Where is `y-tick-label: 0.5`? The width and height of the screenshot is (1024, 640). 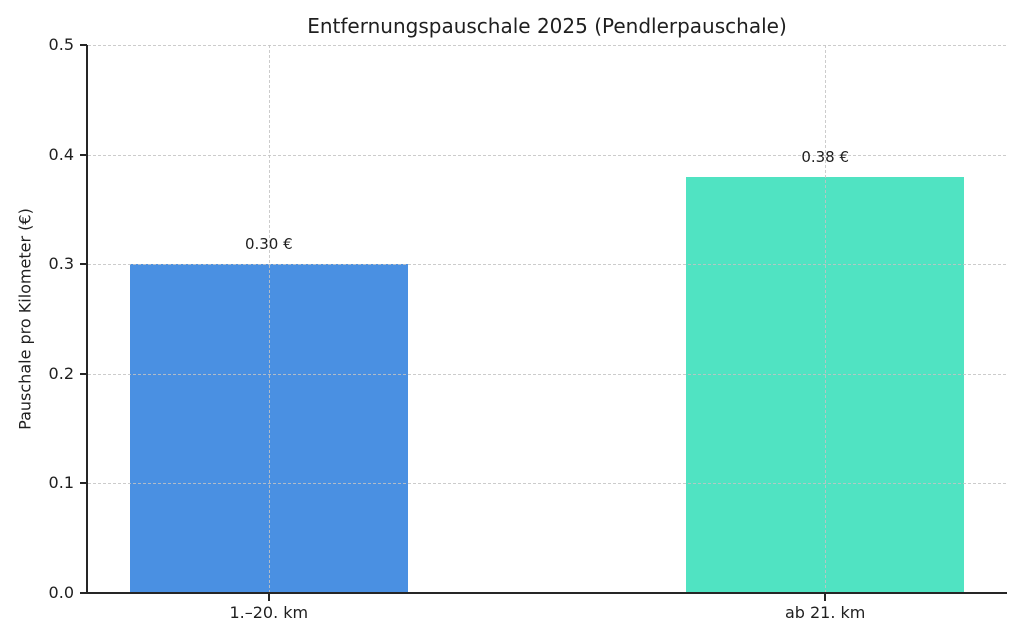 y-tick-label: 0.5 is located at coordinates (61, 44).